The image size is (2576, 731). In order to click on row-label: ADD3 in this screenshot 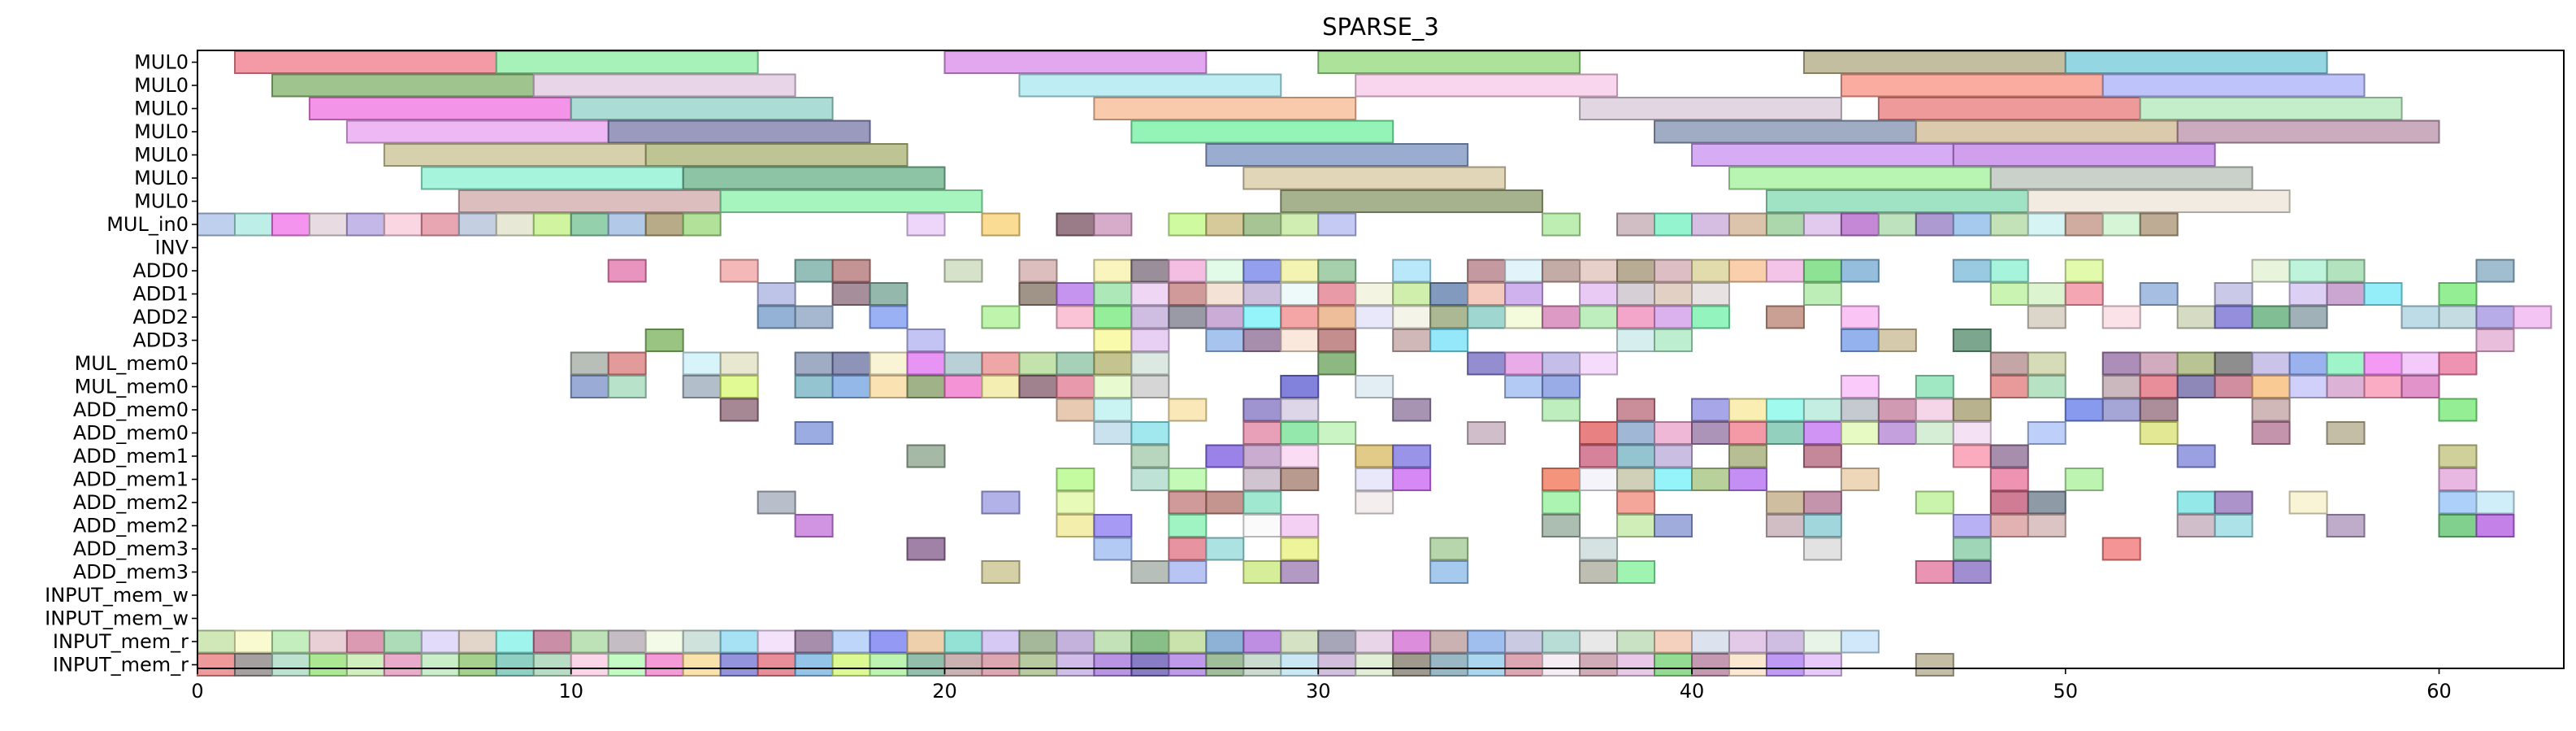, I will do `click(160, 340)`.